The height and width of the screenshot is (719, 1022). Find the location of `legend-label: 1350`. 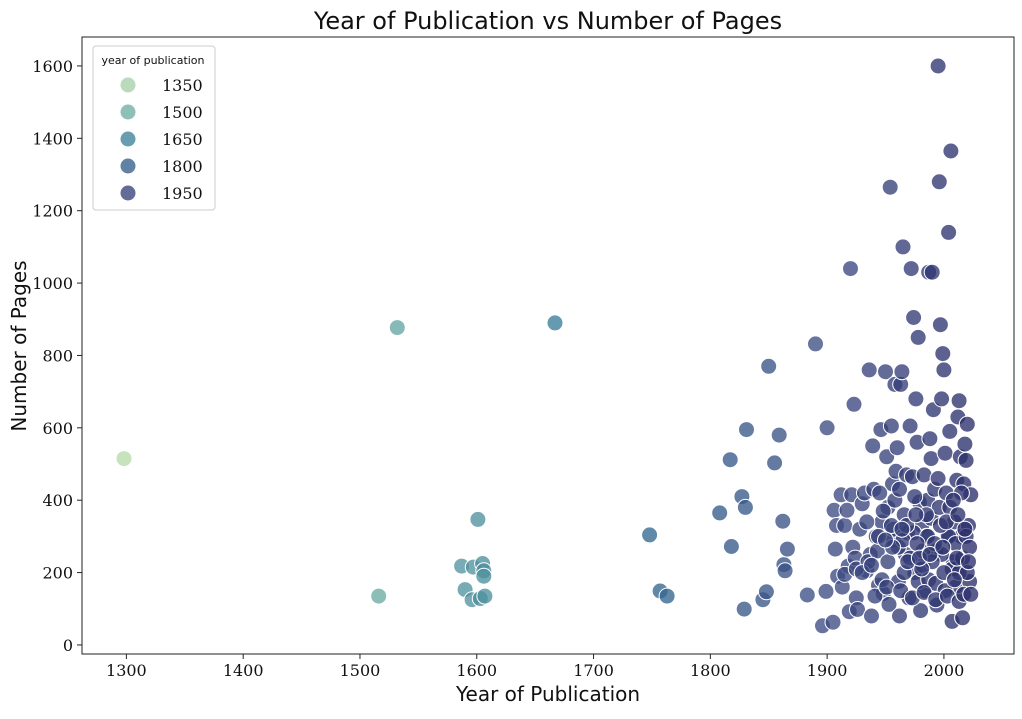

legend-label: 1350 is located at coordinates (182, 85).